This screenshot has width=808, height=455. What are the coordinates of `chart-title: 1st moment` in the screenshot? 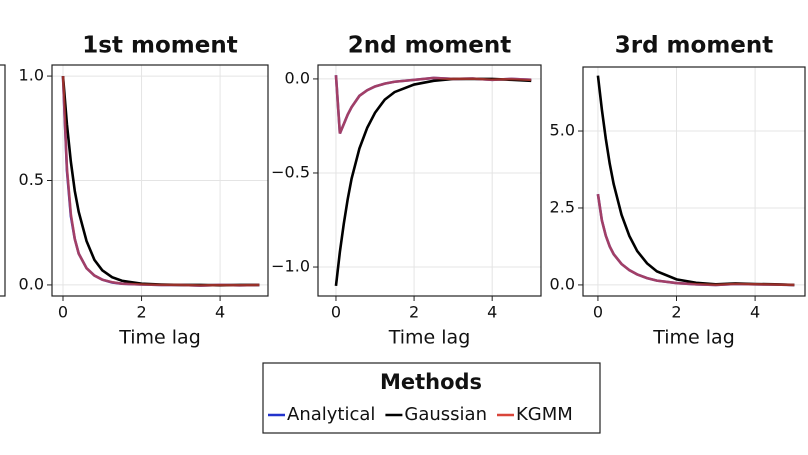 It's located at (159, 46).